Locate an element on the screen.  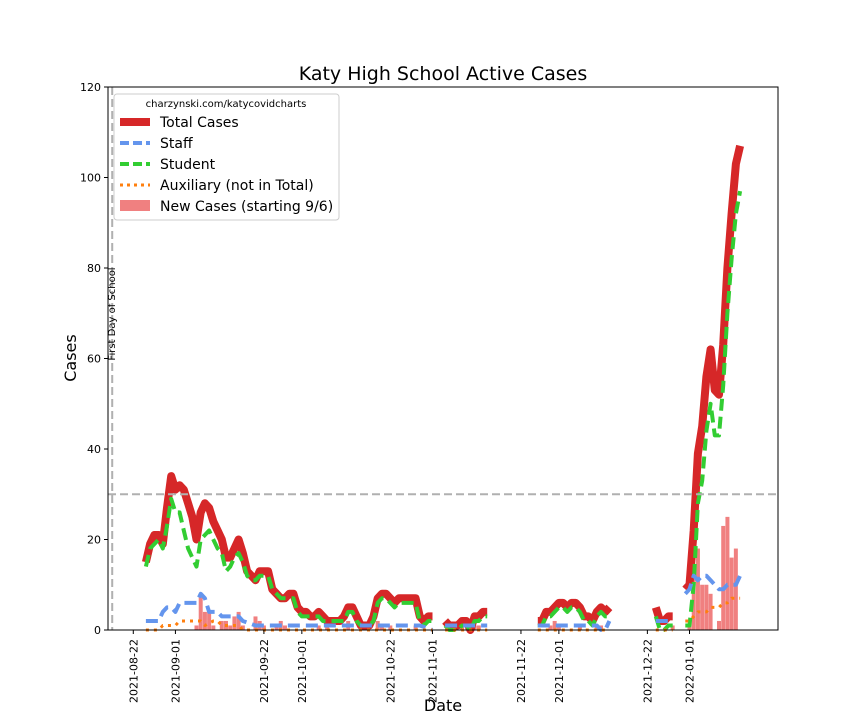
legend-box is located at coordinates (226, 157).